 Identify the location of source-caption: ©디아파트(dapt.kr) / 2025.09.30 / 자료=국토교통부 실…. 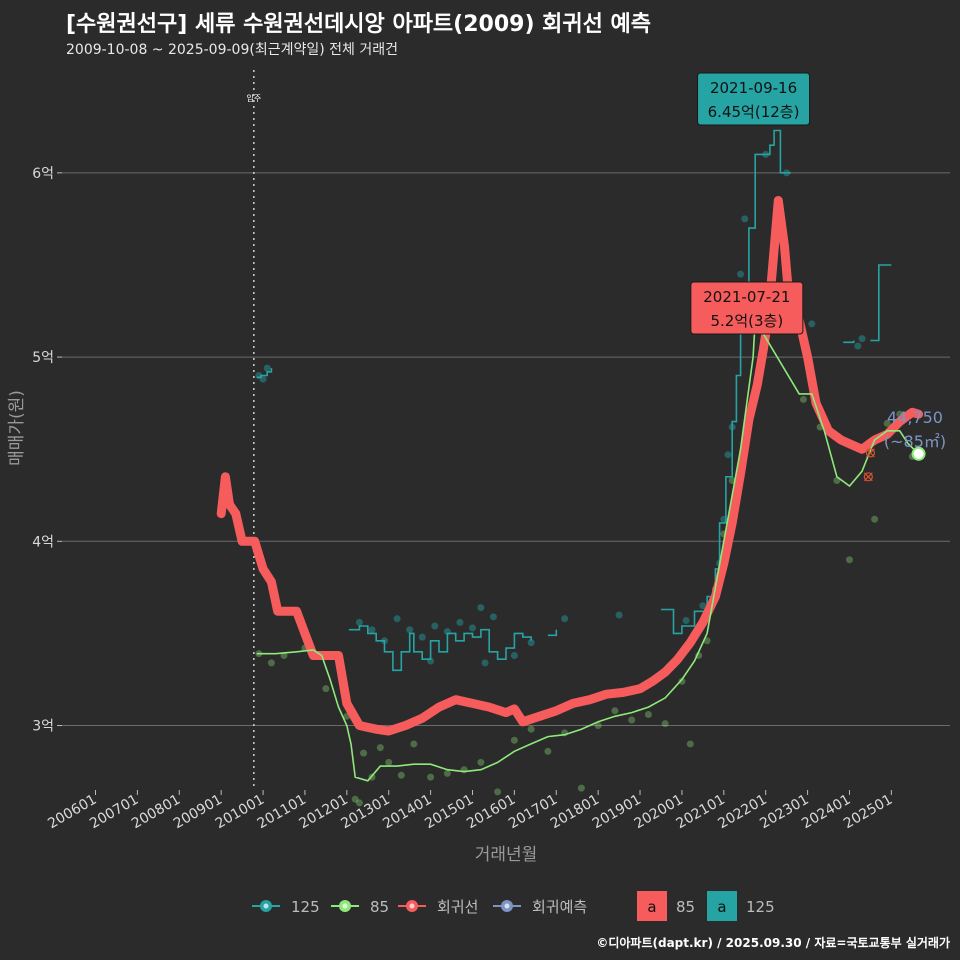
(773, 943).